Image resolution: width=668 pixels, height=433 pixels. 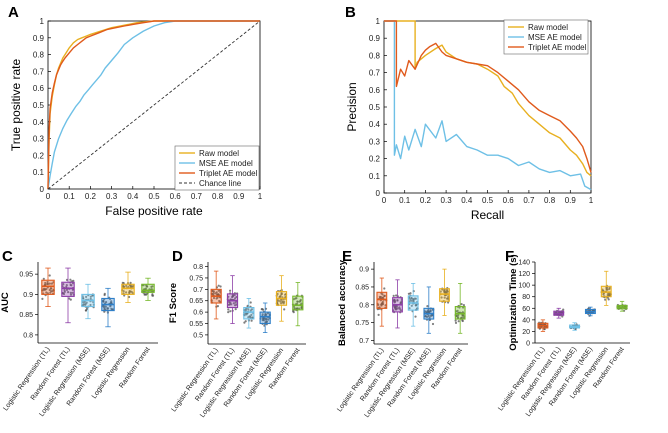 What do you see at coordinates (347, 256) in the screenshot?
I see `panel-letter-e: E` at bounding box center [347, 256].